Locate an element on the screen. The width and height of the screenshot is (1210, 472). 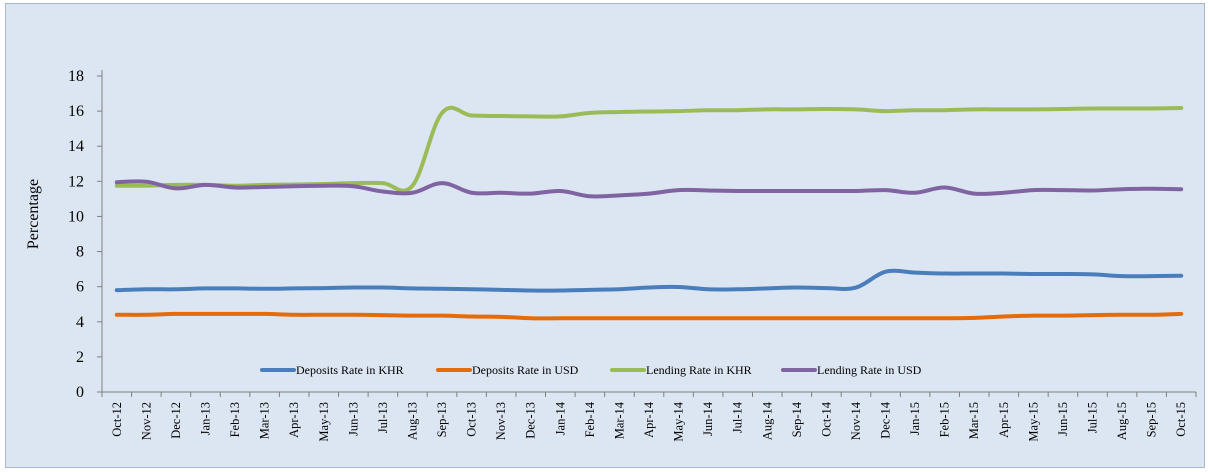
x-tick-label: Apr-13 is located at coordinates (294, 420).